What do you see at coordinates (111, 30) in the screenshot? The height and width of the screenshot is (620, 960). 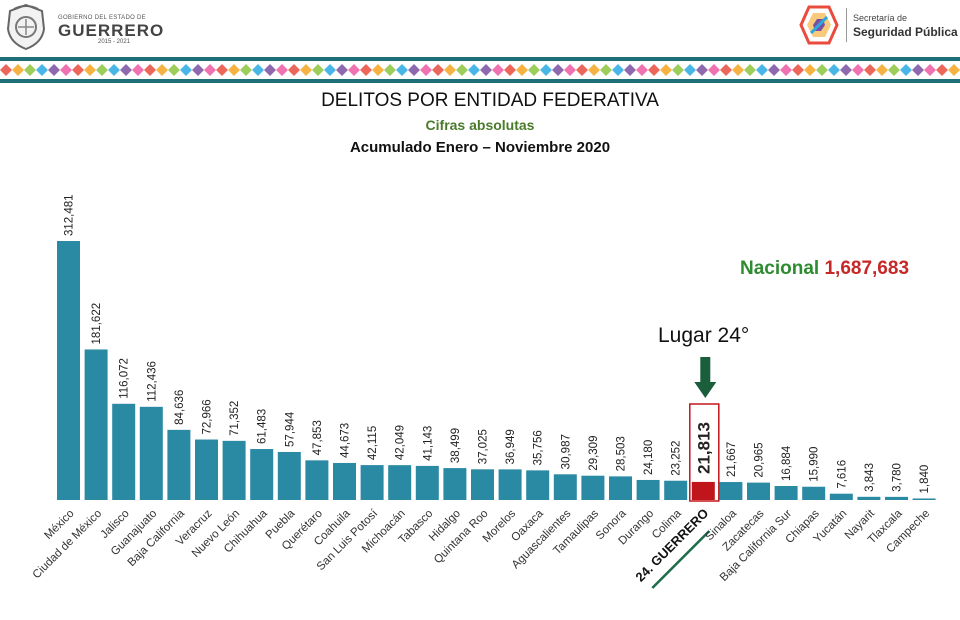 I see `gov-line2: GUERRERO` at bounding box center [111, 30].